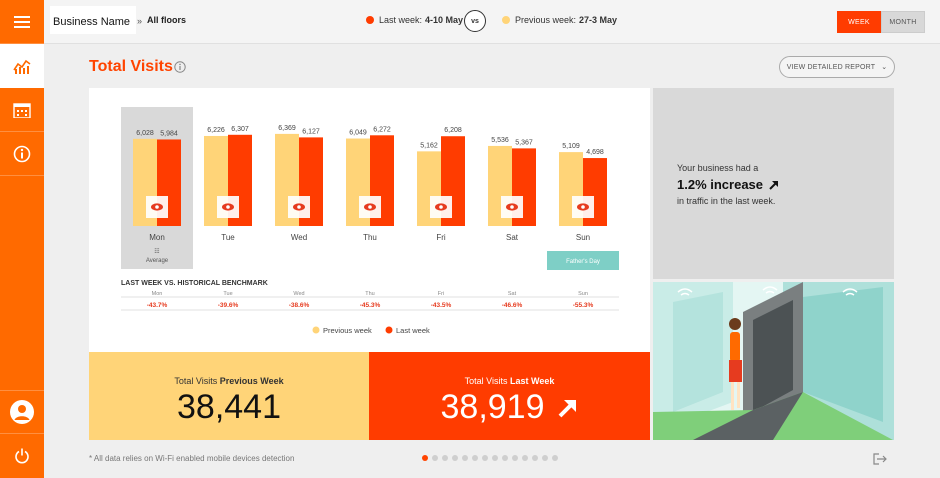 The width and height of the screenshot is (940, 478). I want to click on total-previous-label-bold: Previous Week, so click(251, 381).